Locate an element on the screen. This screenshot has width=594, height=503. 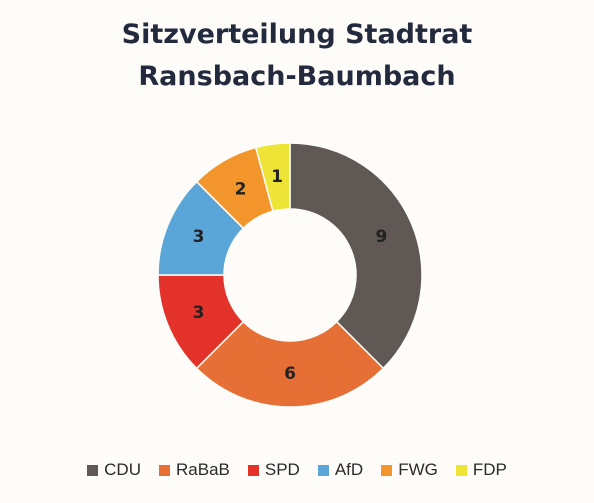
legend-label: CDU is located at coordinates (122, 469).